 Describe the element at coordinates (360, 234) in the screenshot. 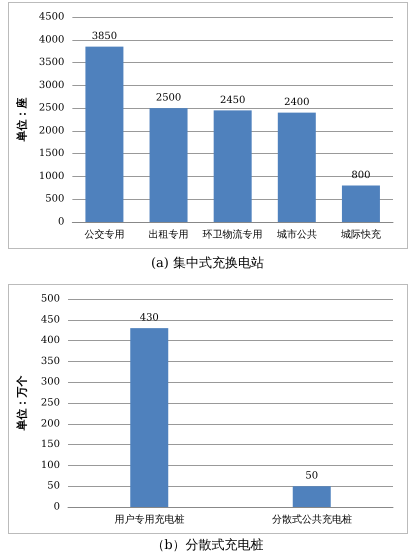

I see `x-tick-label: 城际快充` at that location.